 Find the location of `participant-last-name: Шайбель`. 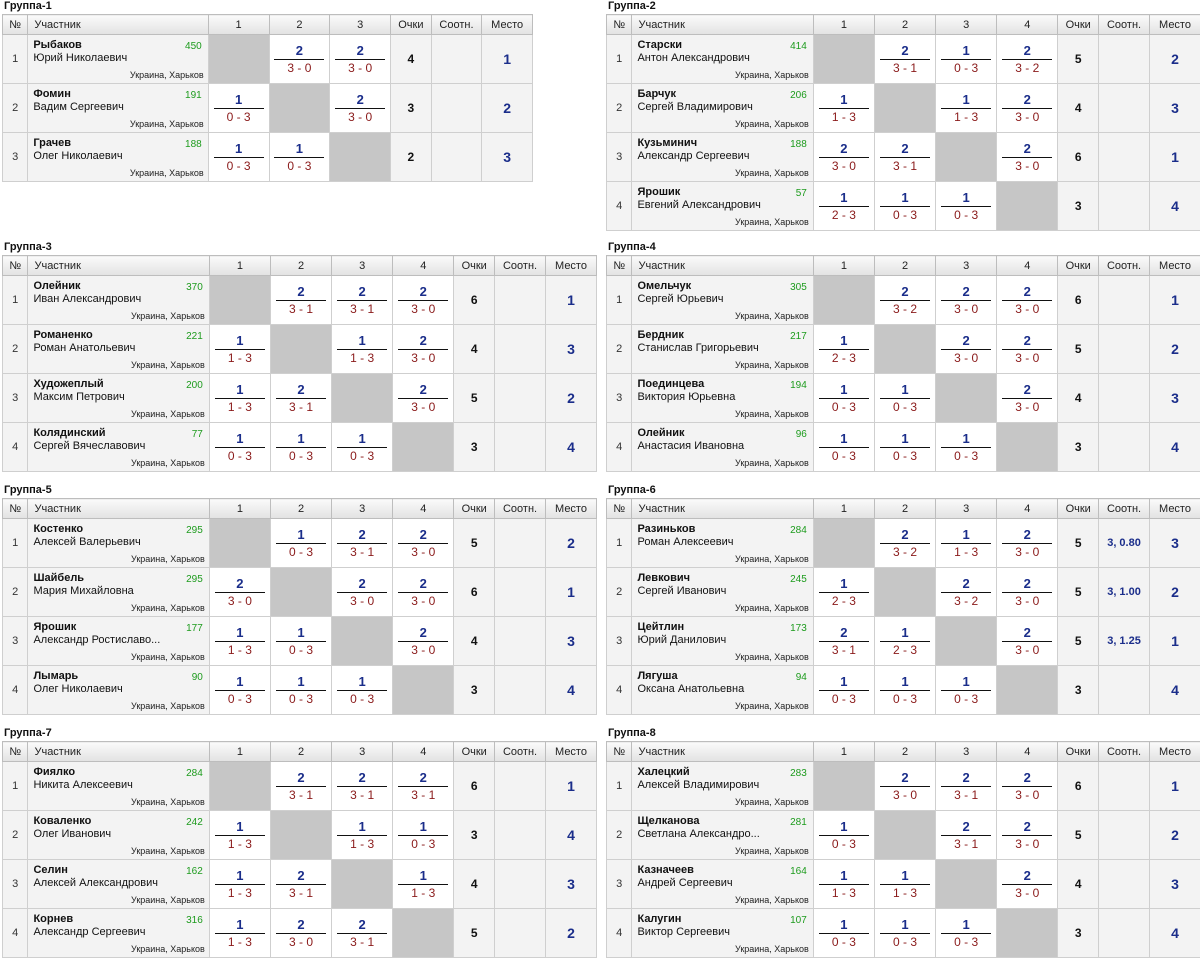

participant-last-name: Шайбель is located at coordinates (59, 578).